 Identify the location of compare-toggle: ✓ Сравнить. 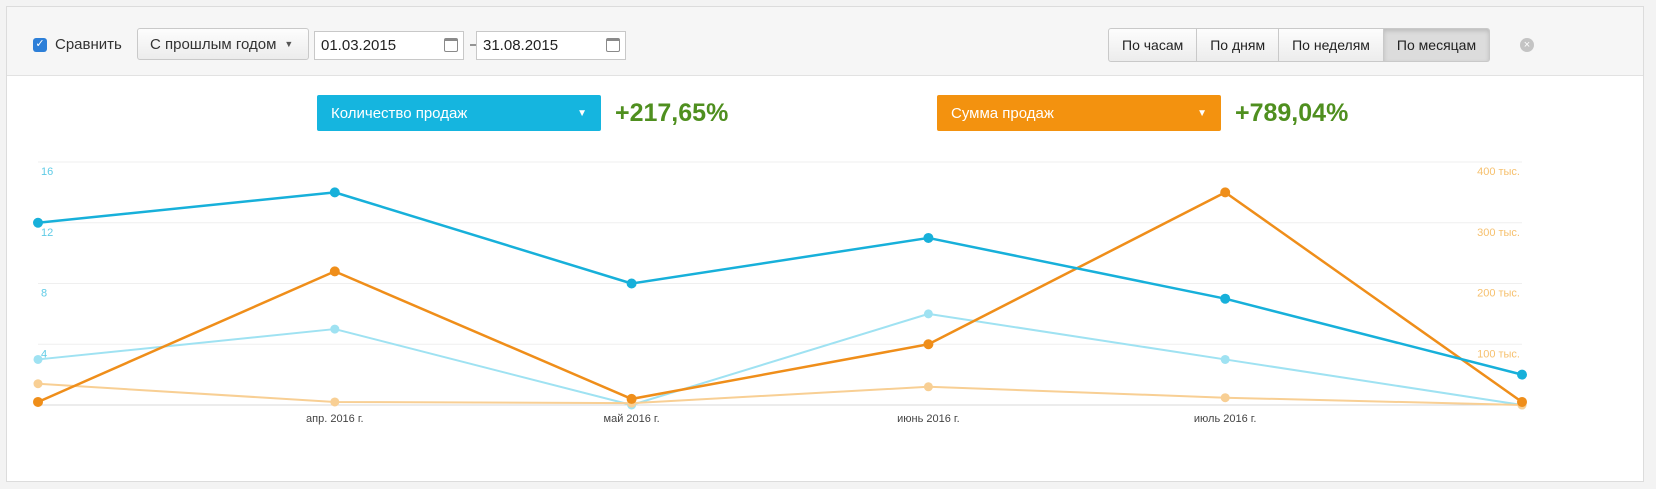
(77, 44).